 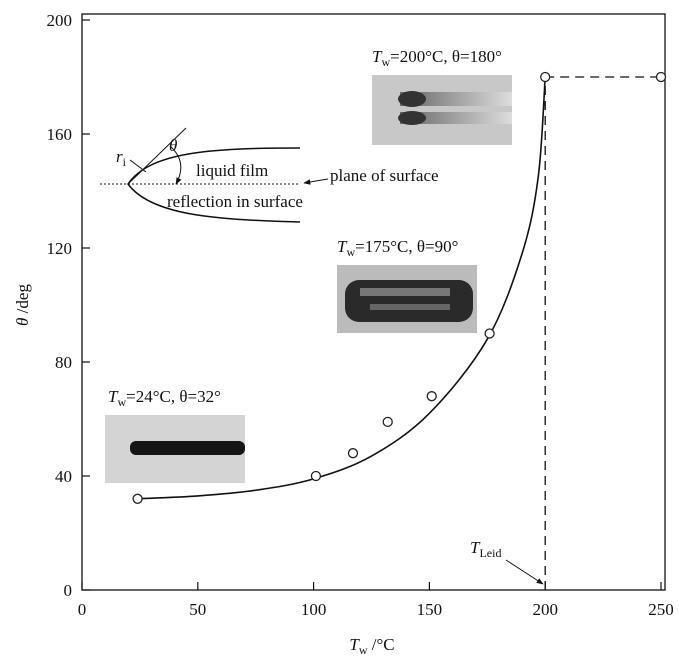 What do you see at coordinates (235, 201) in the screenshot?
I see `inset-label: reflection in surface` at bounding box center [235, 201].